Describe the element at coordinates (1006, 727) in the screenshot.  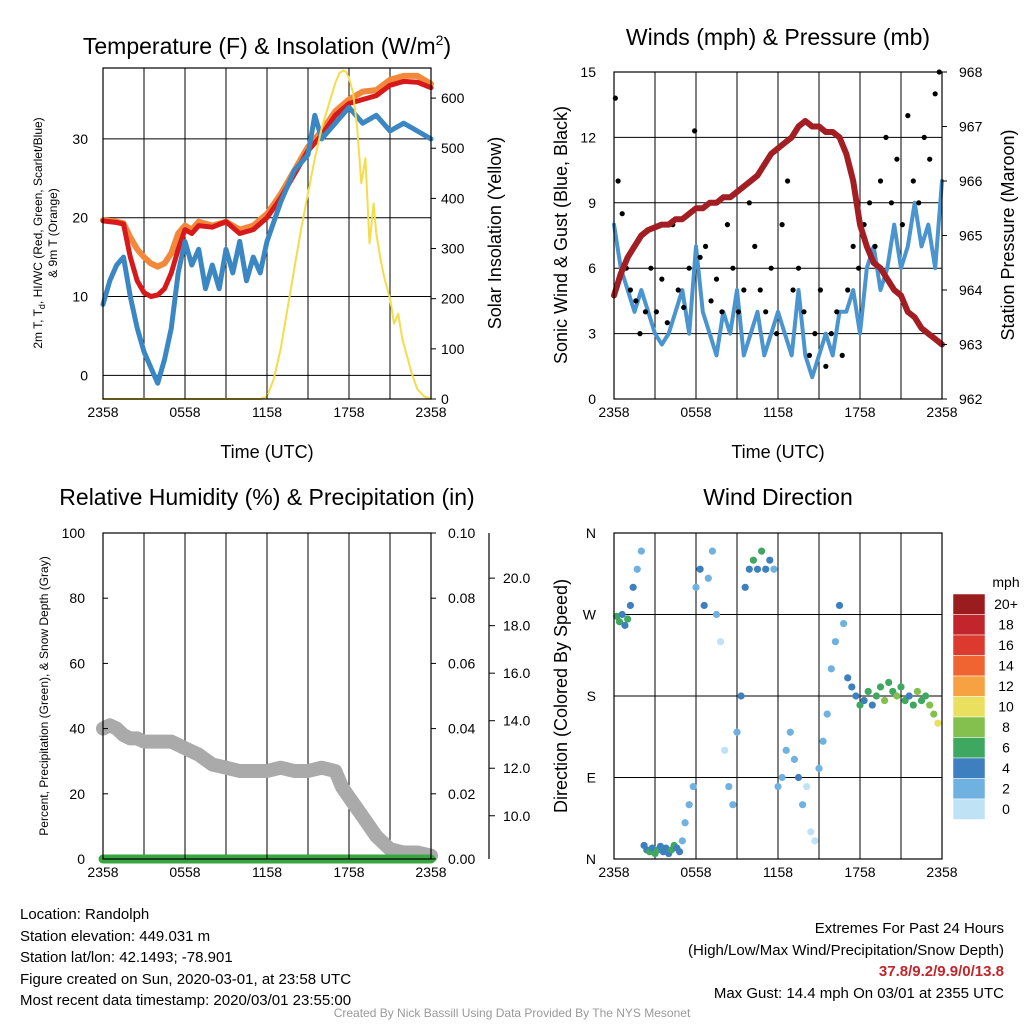
I see `legend-label: 8` at that location.